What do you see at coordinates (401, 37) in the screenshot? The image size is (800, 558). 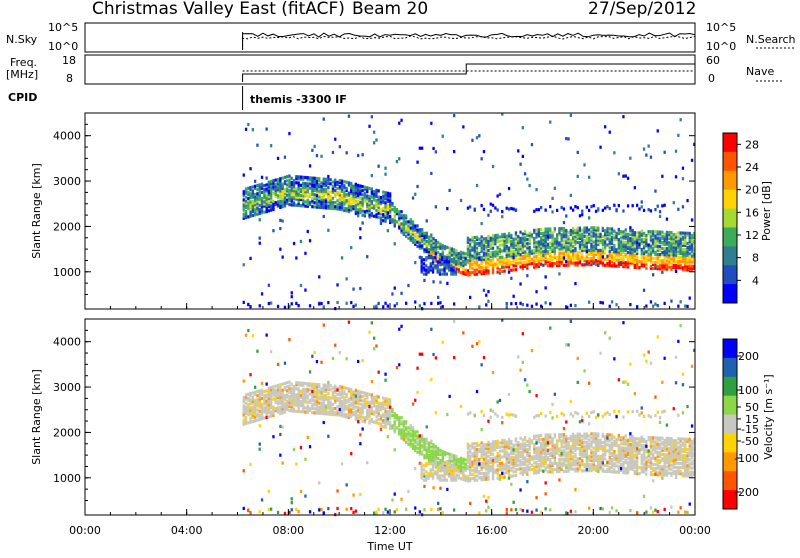 I see `nsky-panel: N.Sky 10^5 10^0 10^5 10^0 N.Search` at bounding box center [401, 37].